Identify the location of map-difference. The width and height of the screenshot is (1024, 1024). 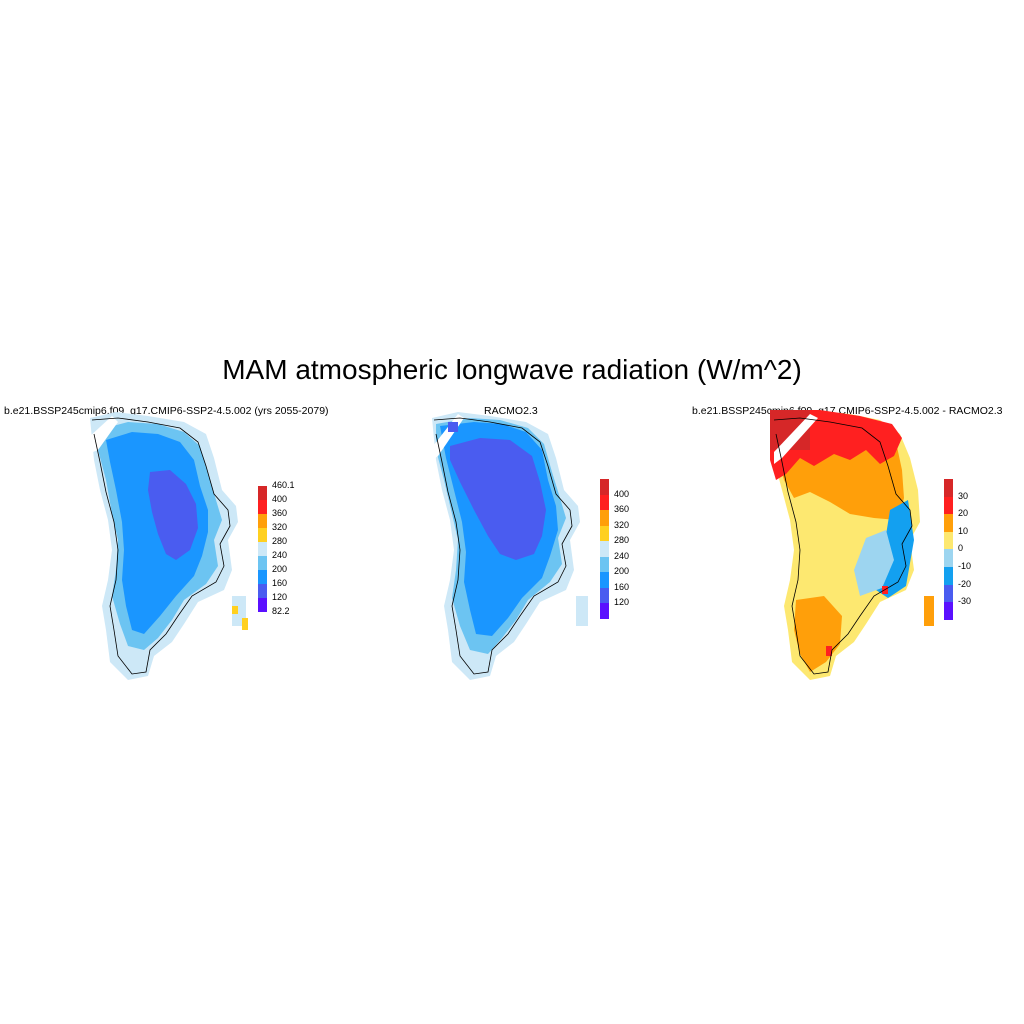
(852, 545).